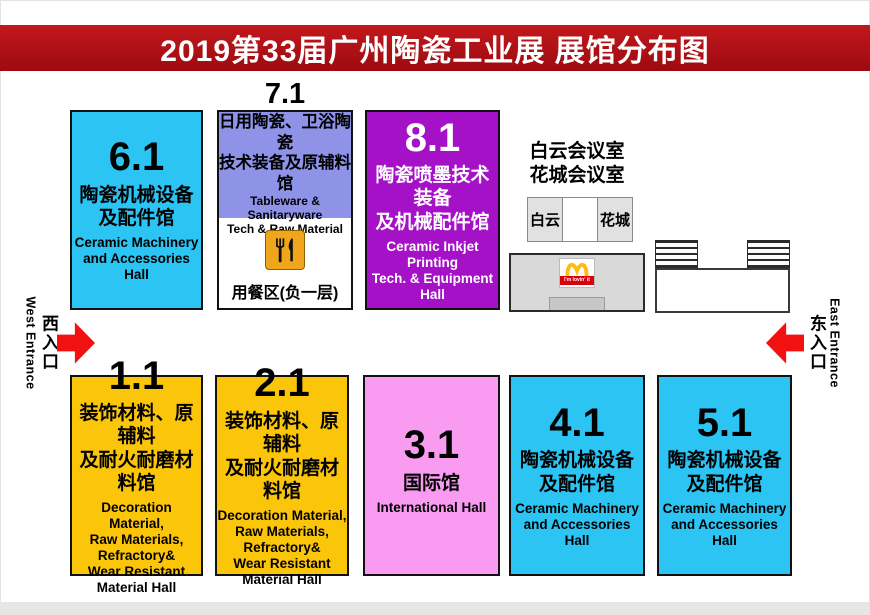 The image size is (870, 615). Describe the element at coordinates (577, 422) in the screenshot. I see `hall-number: 4.1` at that location.